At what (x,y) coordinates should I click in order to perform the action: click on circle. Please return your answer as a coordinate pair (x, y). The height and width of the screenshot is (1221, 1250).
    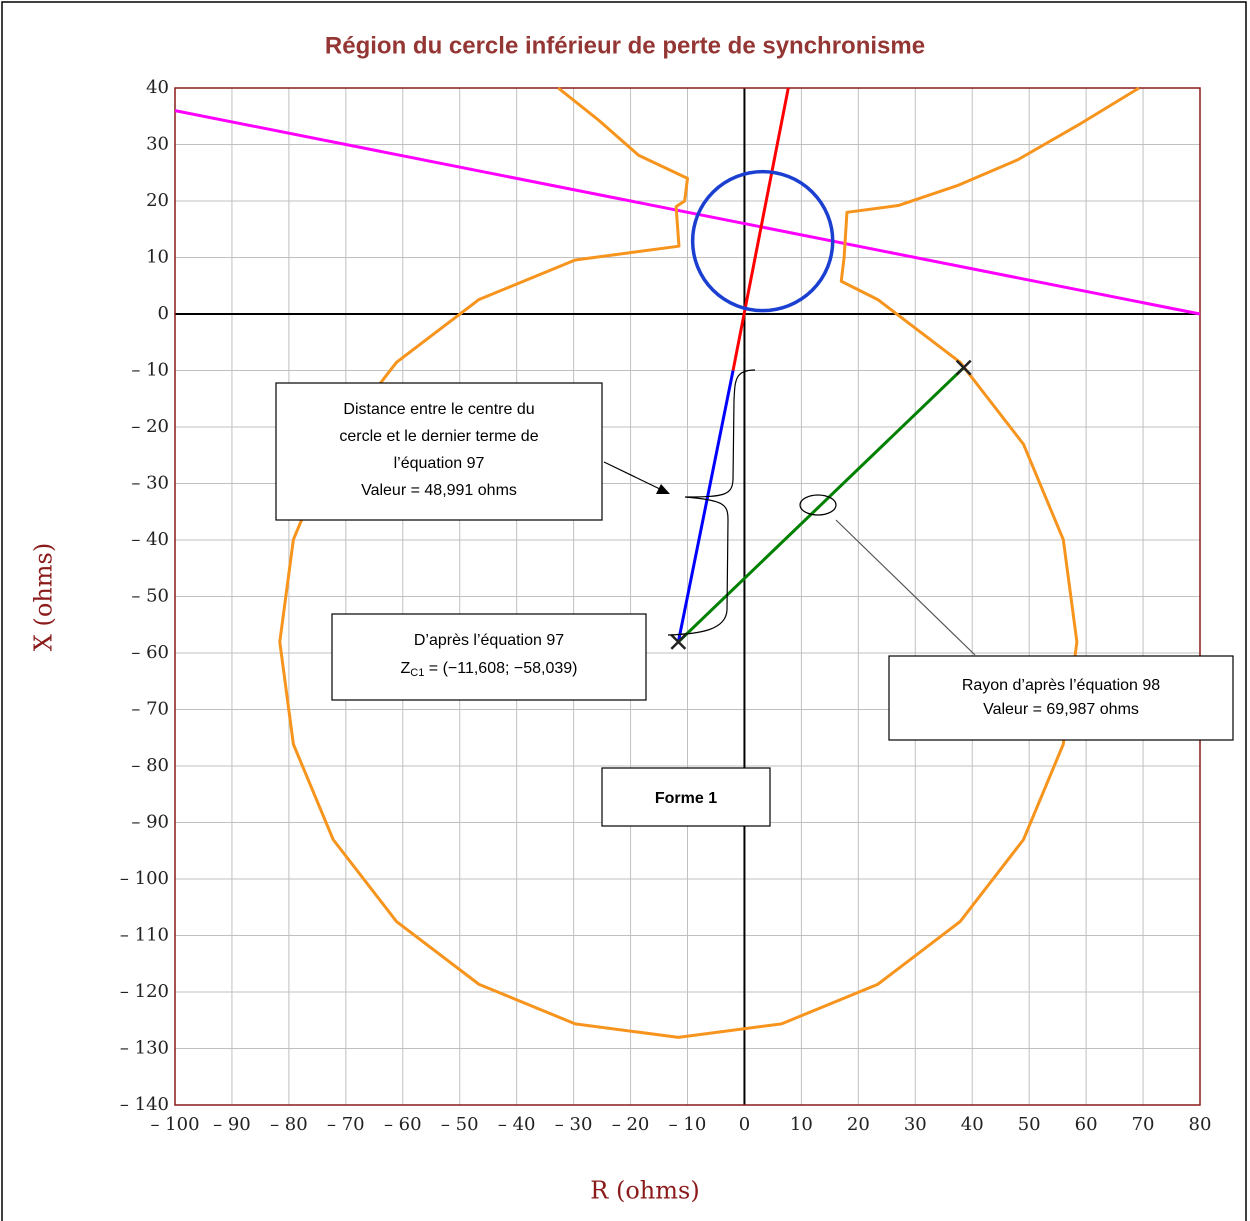
    Looking at the image, I should click on (762, 241).